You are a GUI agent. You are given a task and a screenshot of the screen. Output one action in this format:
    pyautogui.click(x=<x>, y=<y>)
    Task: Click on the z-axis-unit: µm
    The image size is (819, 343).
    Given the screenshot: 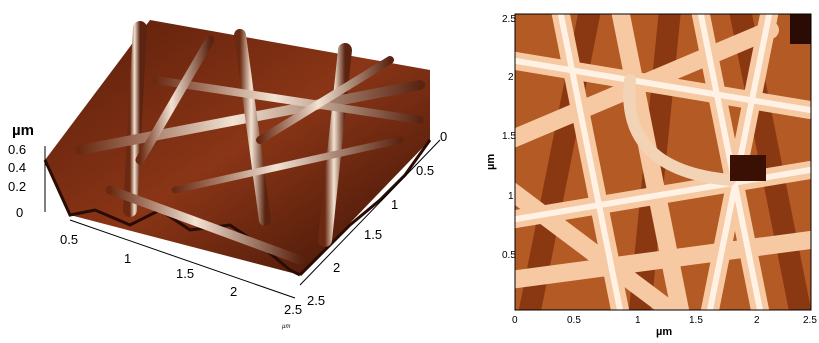 What is the action you would take?
    pyautogui.click(x=23, y=130)
    